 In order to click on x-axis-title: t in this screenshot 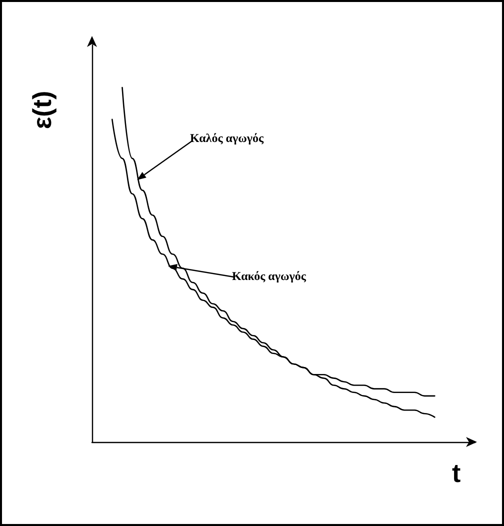, I will do `click(456, 473)`.